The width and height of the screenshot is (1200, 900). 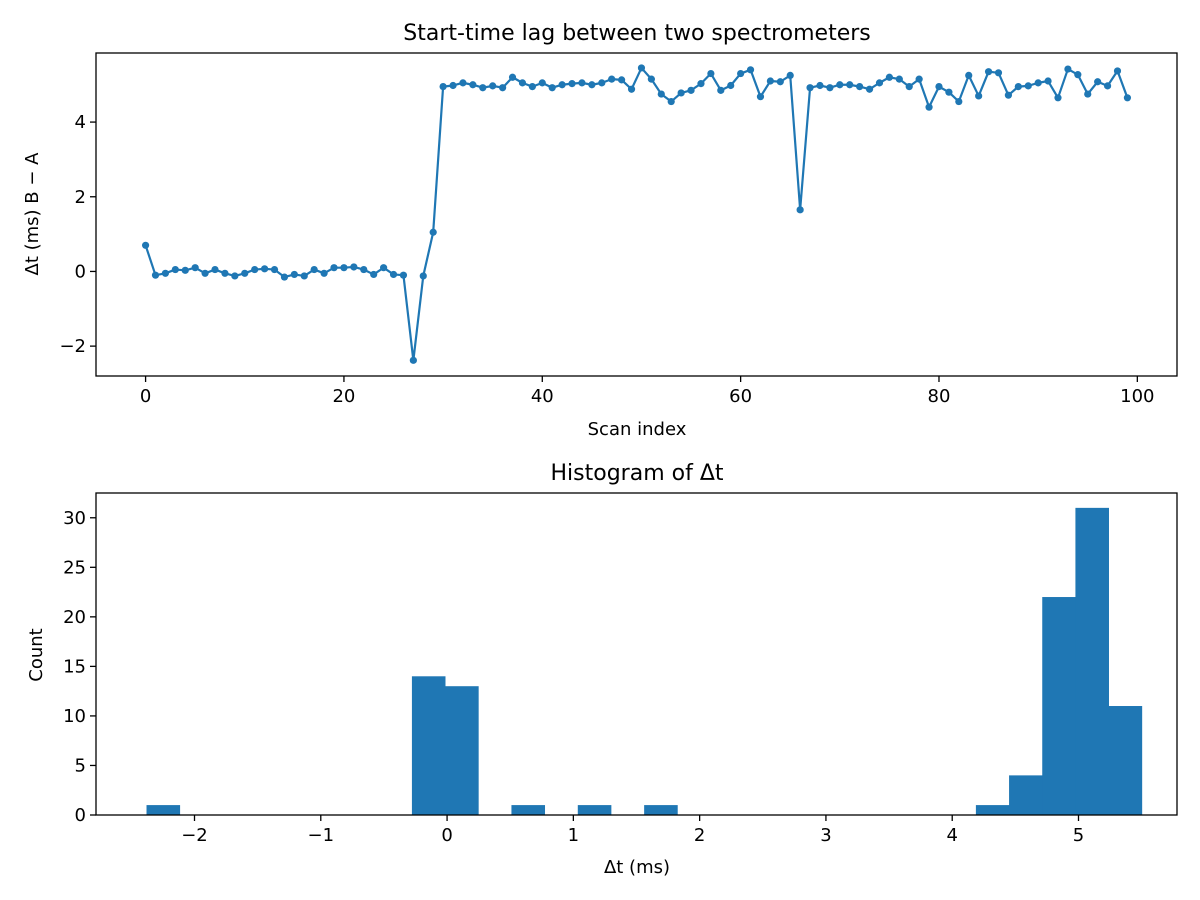 What do you see at coordinates (637, 473) in the screenshot?
I see `histogram-title: Histogram of Δt` at bounding box center [637, 473].